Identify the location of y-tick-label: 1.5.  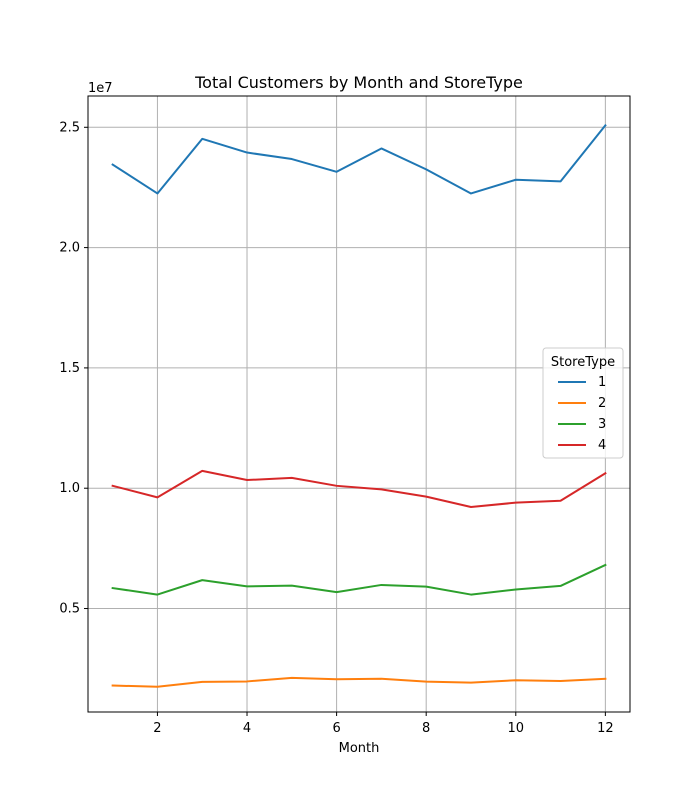
(69, 368).